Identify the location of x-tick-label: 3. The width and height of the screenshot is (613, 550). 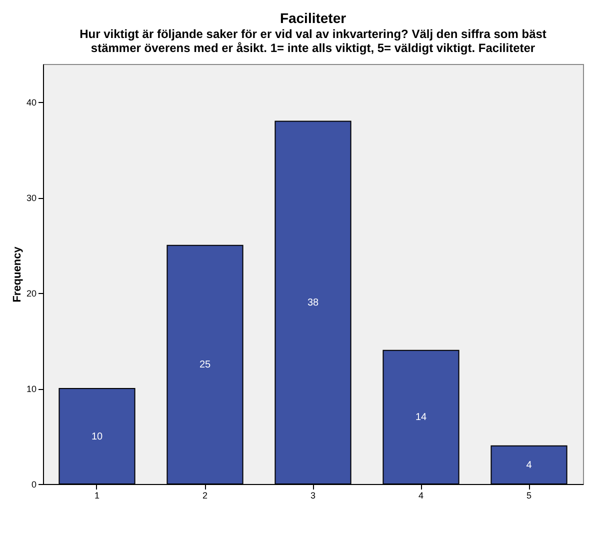
(313, 495).